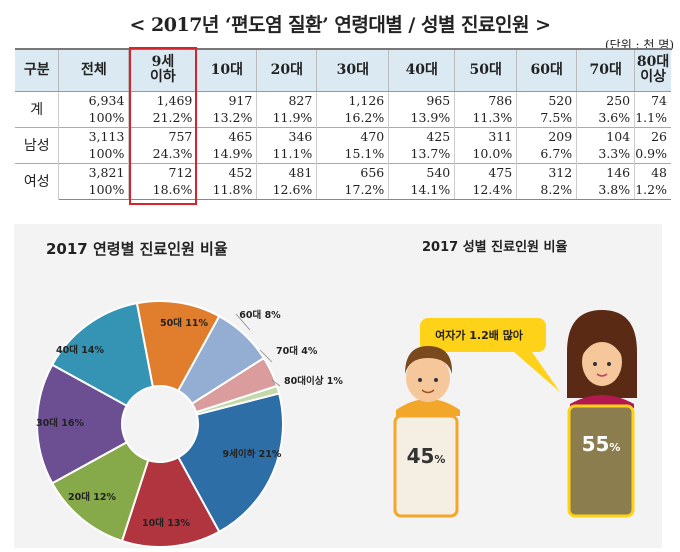 Image resolution: width=680 pixels, height=552 pixels. What do you see at coordinates (422, 190) in the screenshot?
I see `share-cell: 14.1%` at bounding box center [422, 190].